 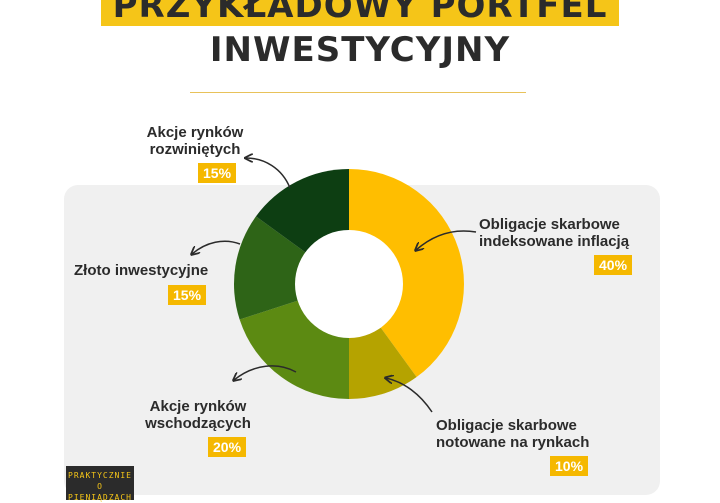 I want to click on donut-hole, so click(x=349, y=284).